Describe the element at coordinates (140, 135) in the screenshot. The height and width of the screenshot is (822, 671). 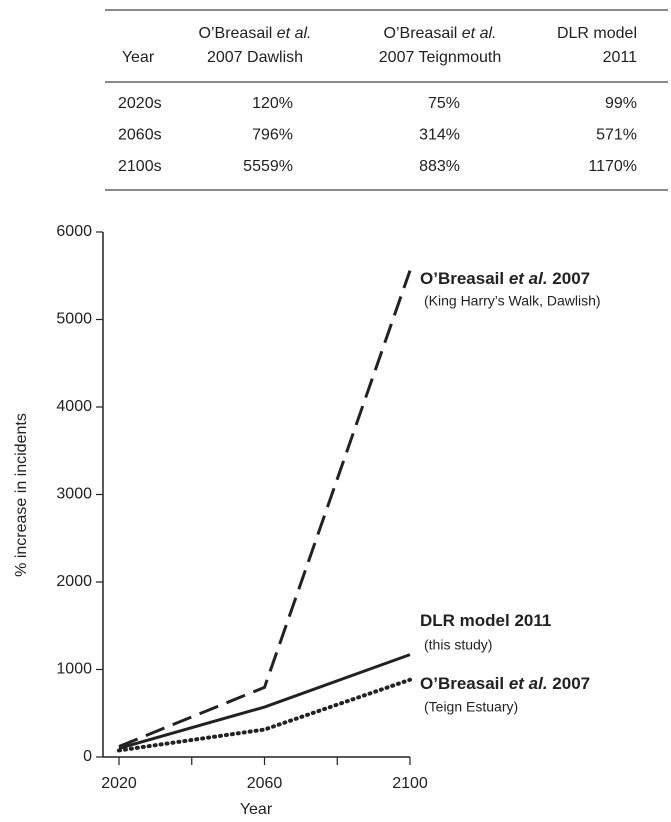
I see `table-cell: 2060s` at that location.